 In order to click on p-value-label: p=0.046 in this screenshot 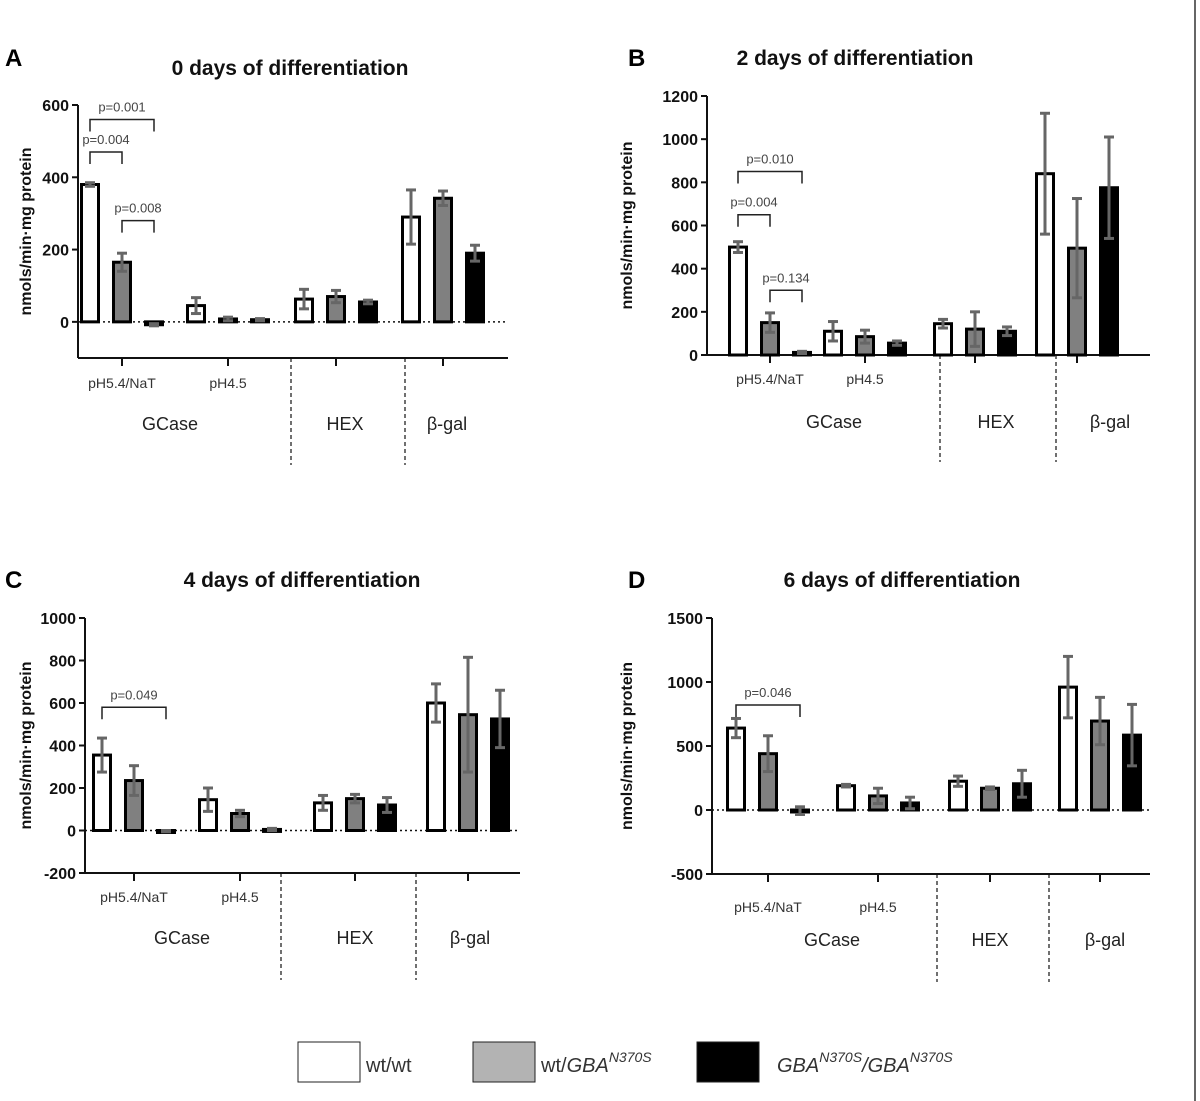, I will do `click(767, 692)`.